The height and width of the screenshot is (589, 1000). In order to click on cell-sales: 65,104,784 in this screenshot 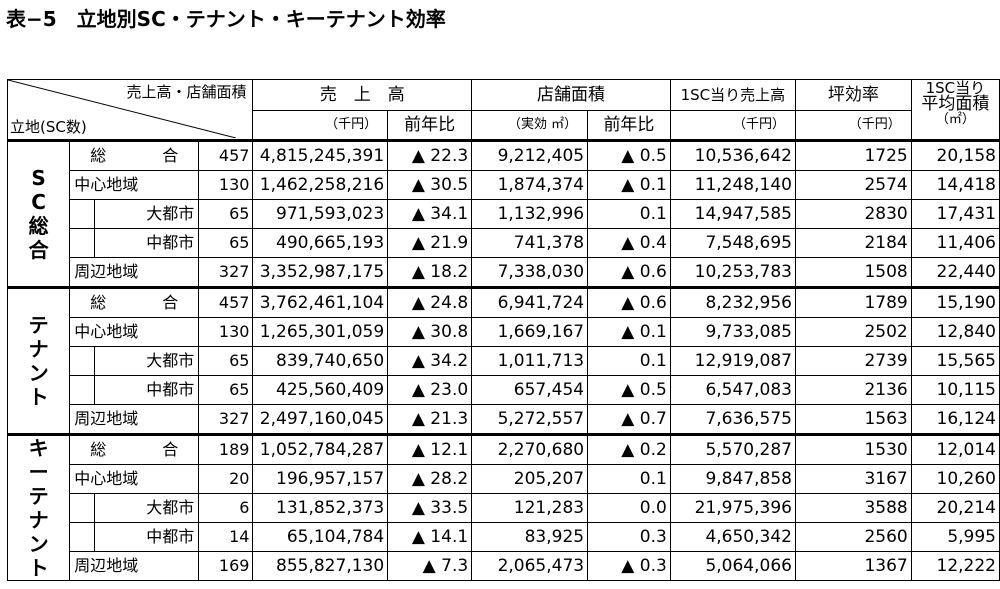, I will do `click(320, 537)`.